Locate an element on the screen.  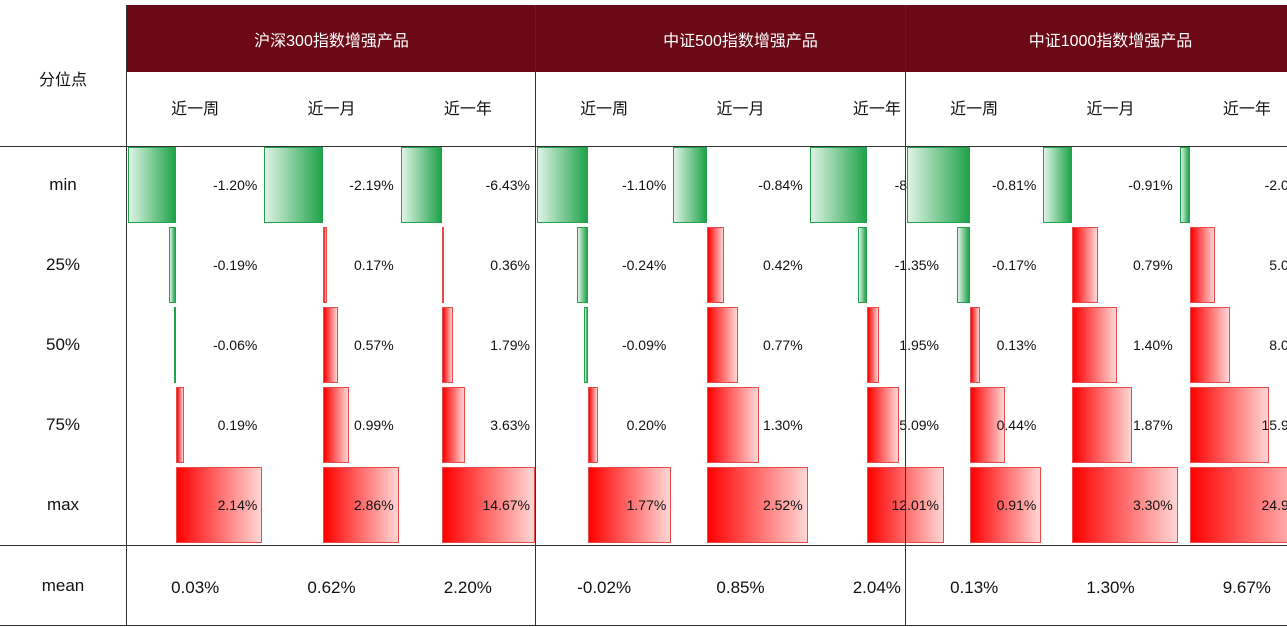
data-label: 0.36% is located at coordinates (510, 265).